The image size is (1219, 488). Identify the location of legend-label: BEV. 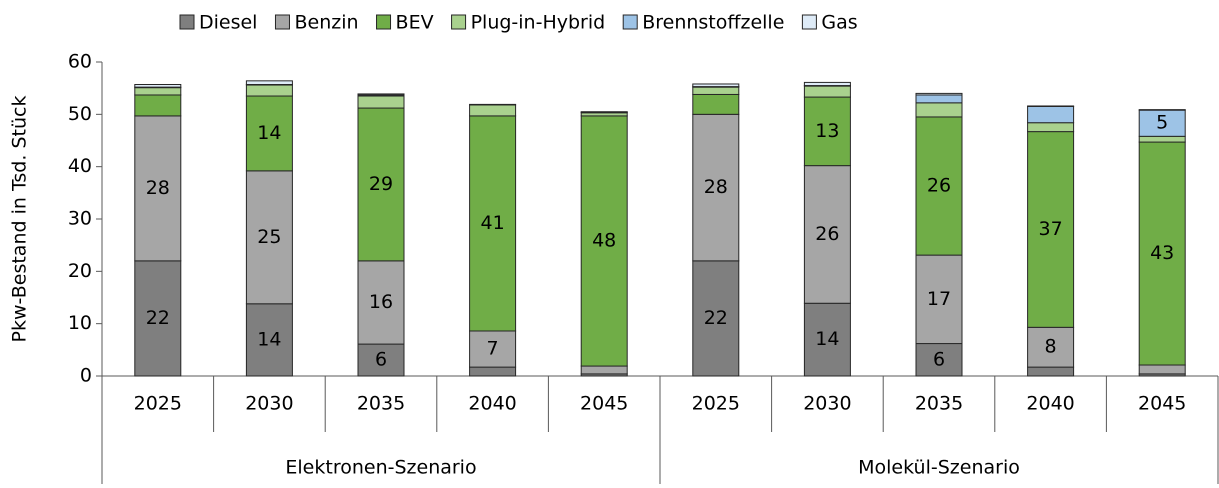
(415, 23).